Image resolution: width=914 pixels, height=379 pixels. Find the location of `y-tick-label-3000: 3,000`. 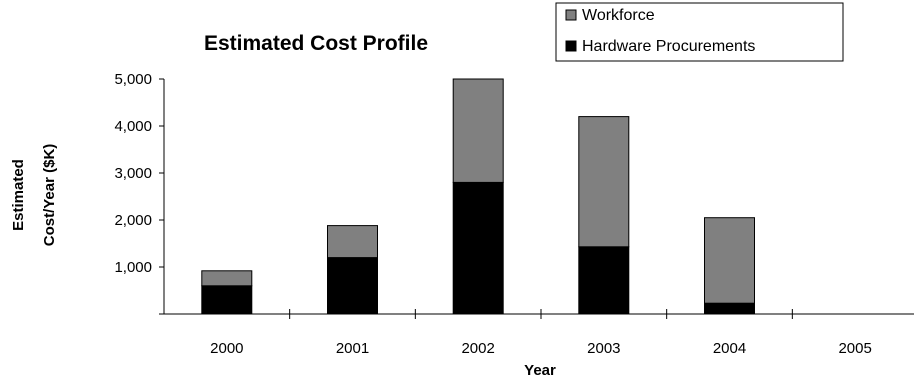

y-tick-label-3000: 3,000 is located at coordinates (133, 173).